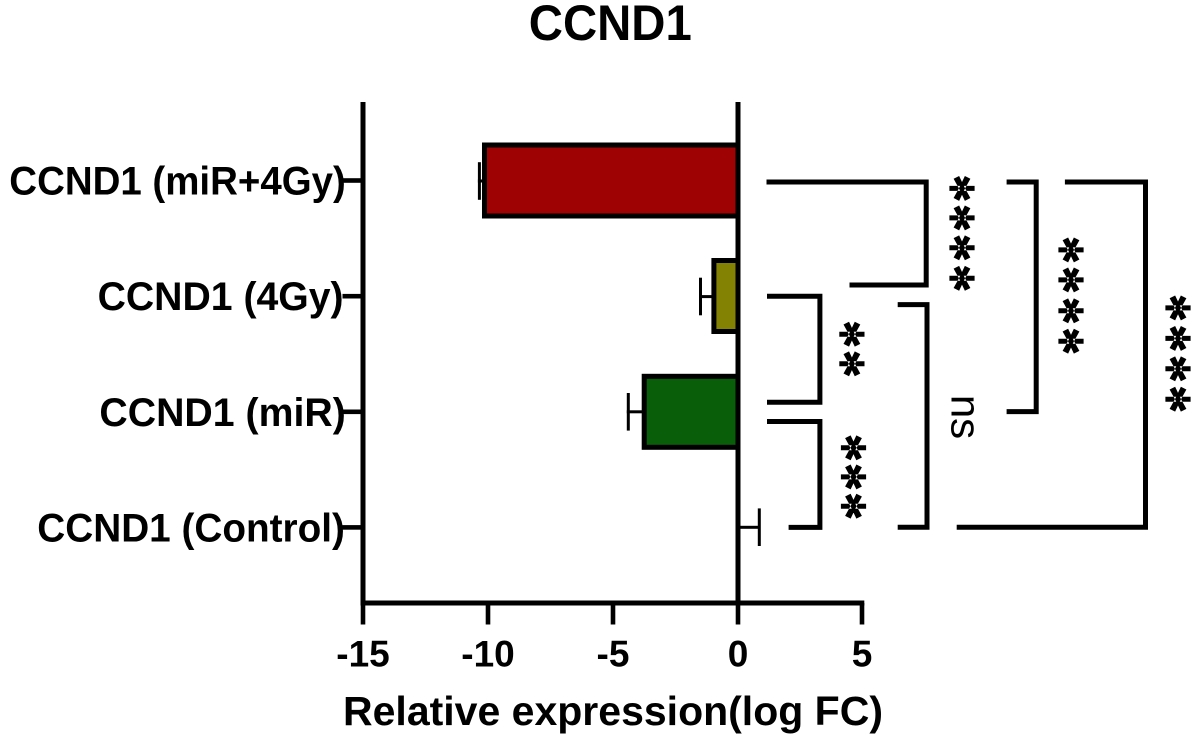  Describe the element at coordinates (177, 182) in the screenshot. I see `svg-text: CCND1 (miR+4Gy)` at that location.